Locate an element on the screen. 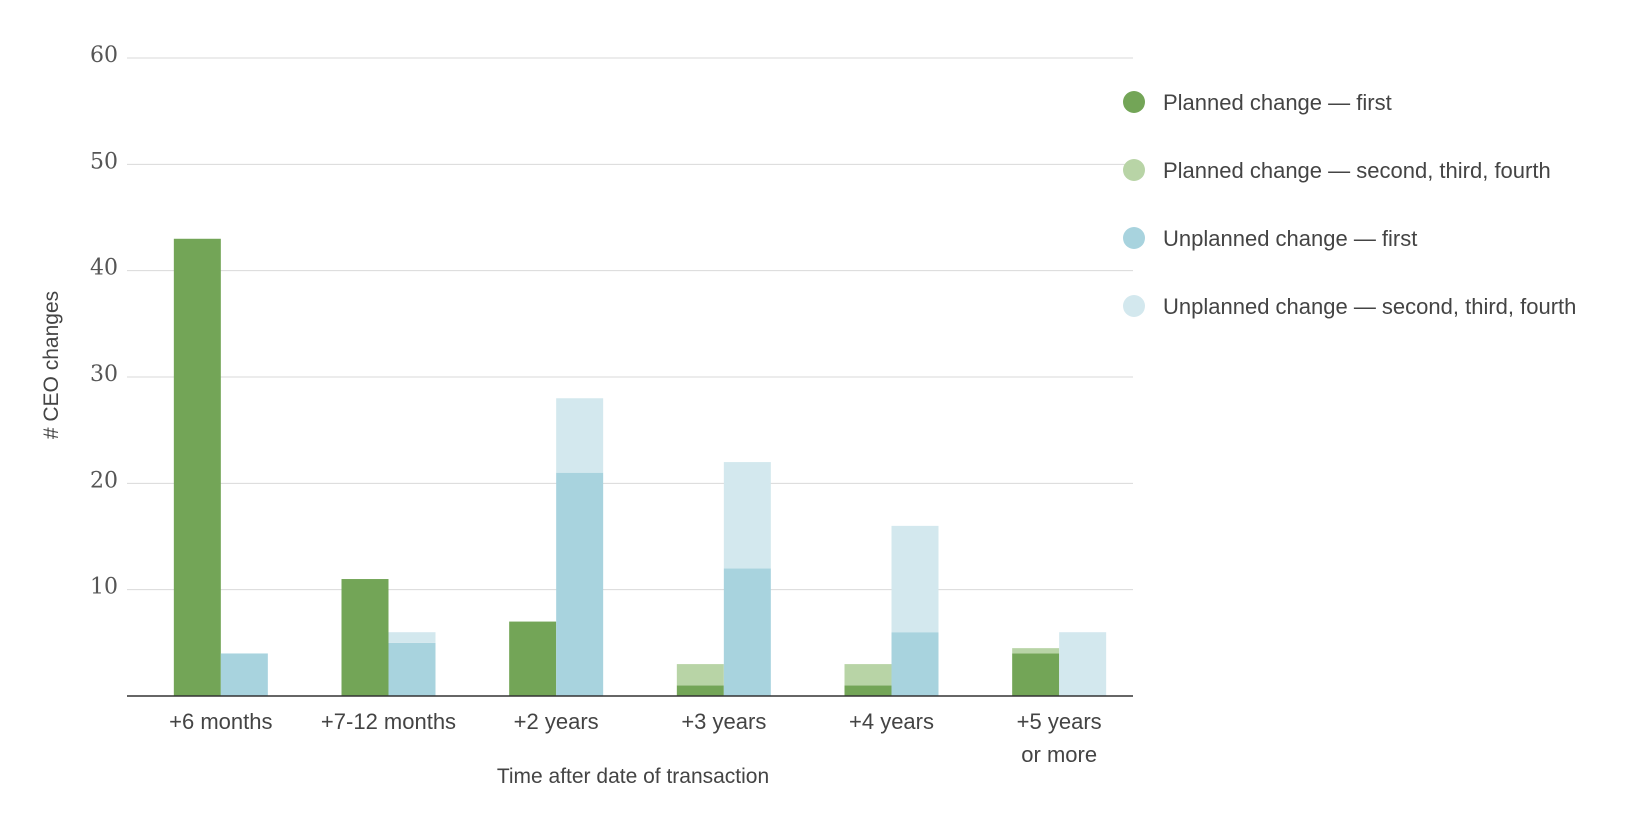 The image size is (1640, 820). y-tick-label: 30 is located at coordinates (104, 374).